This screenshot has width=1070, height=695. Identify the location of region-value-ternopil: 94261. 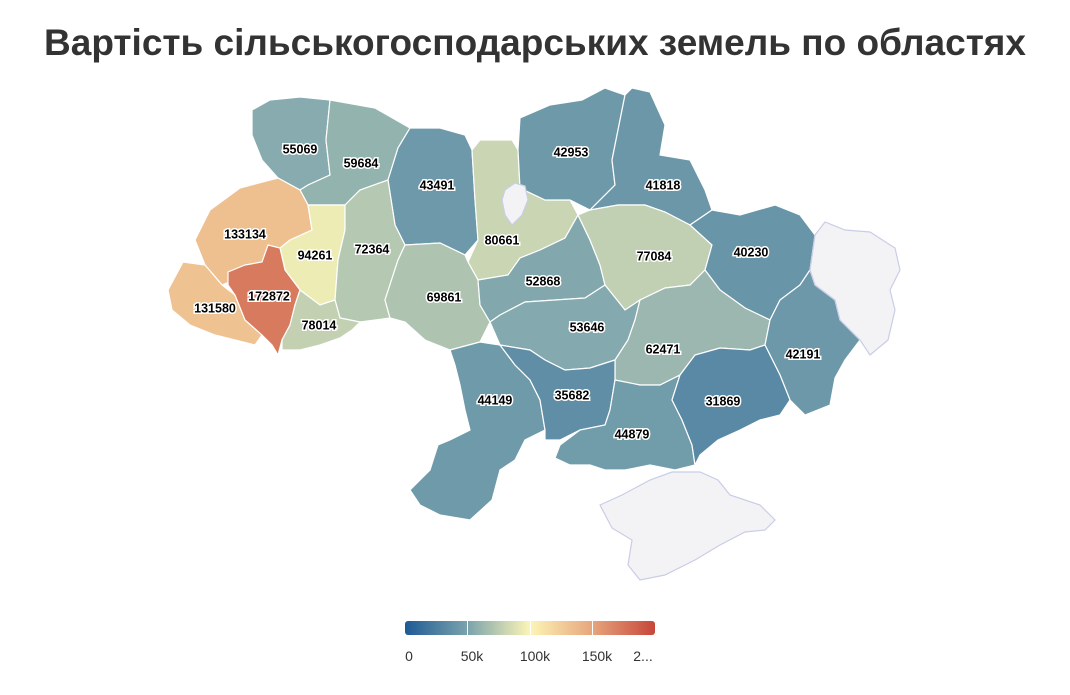
(315, 255).